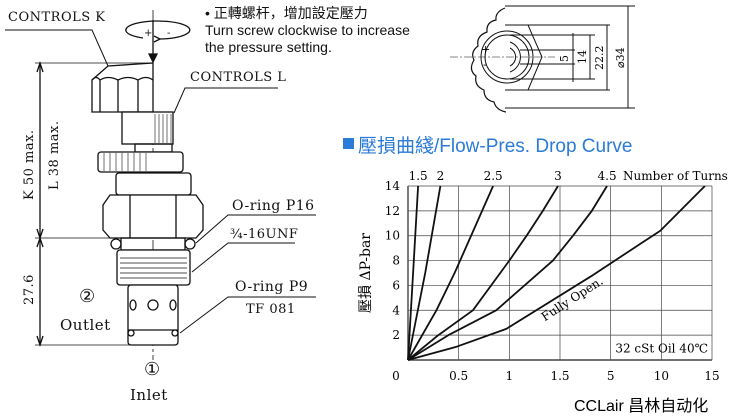 This screenshot has width=740, height=416. I want to click on sleeve, so click(153, 315).